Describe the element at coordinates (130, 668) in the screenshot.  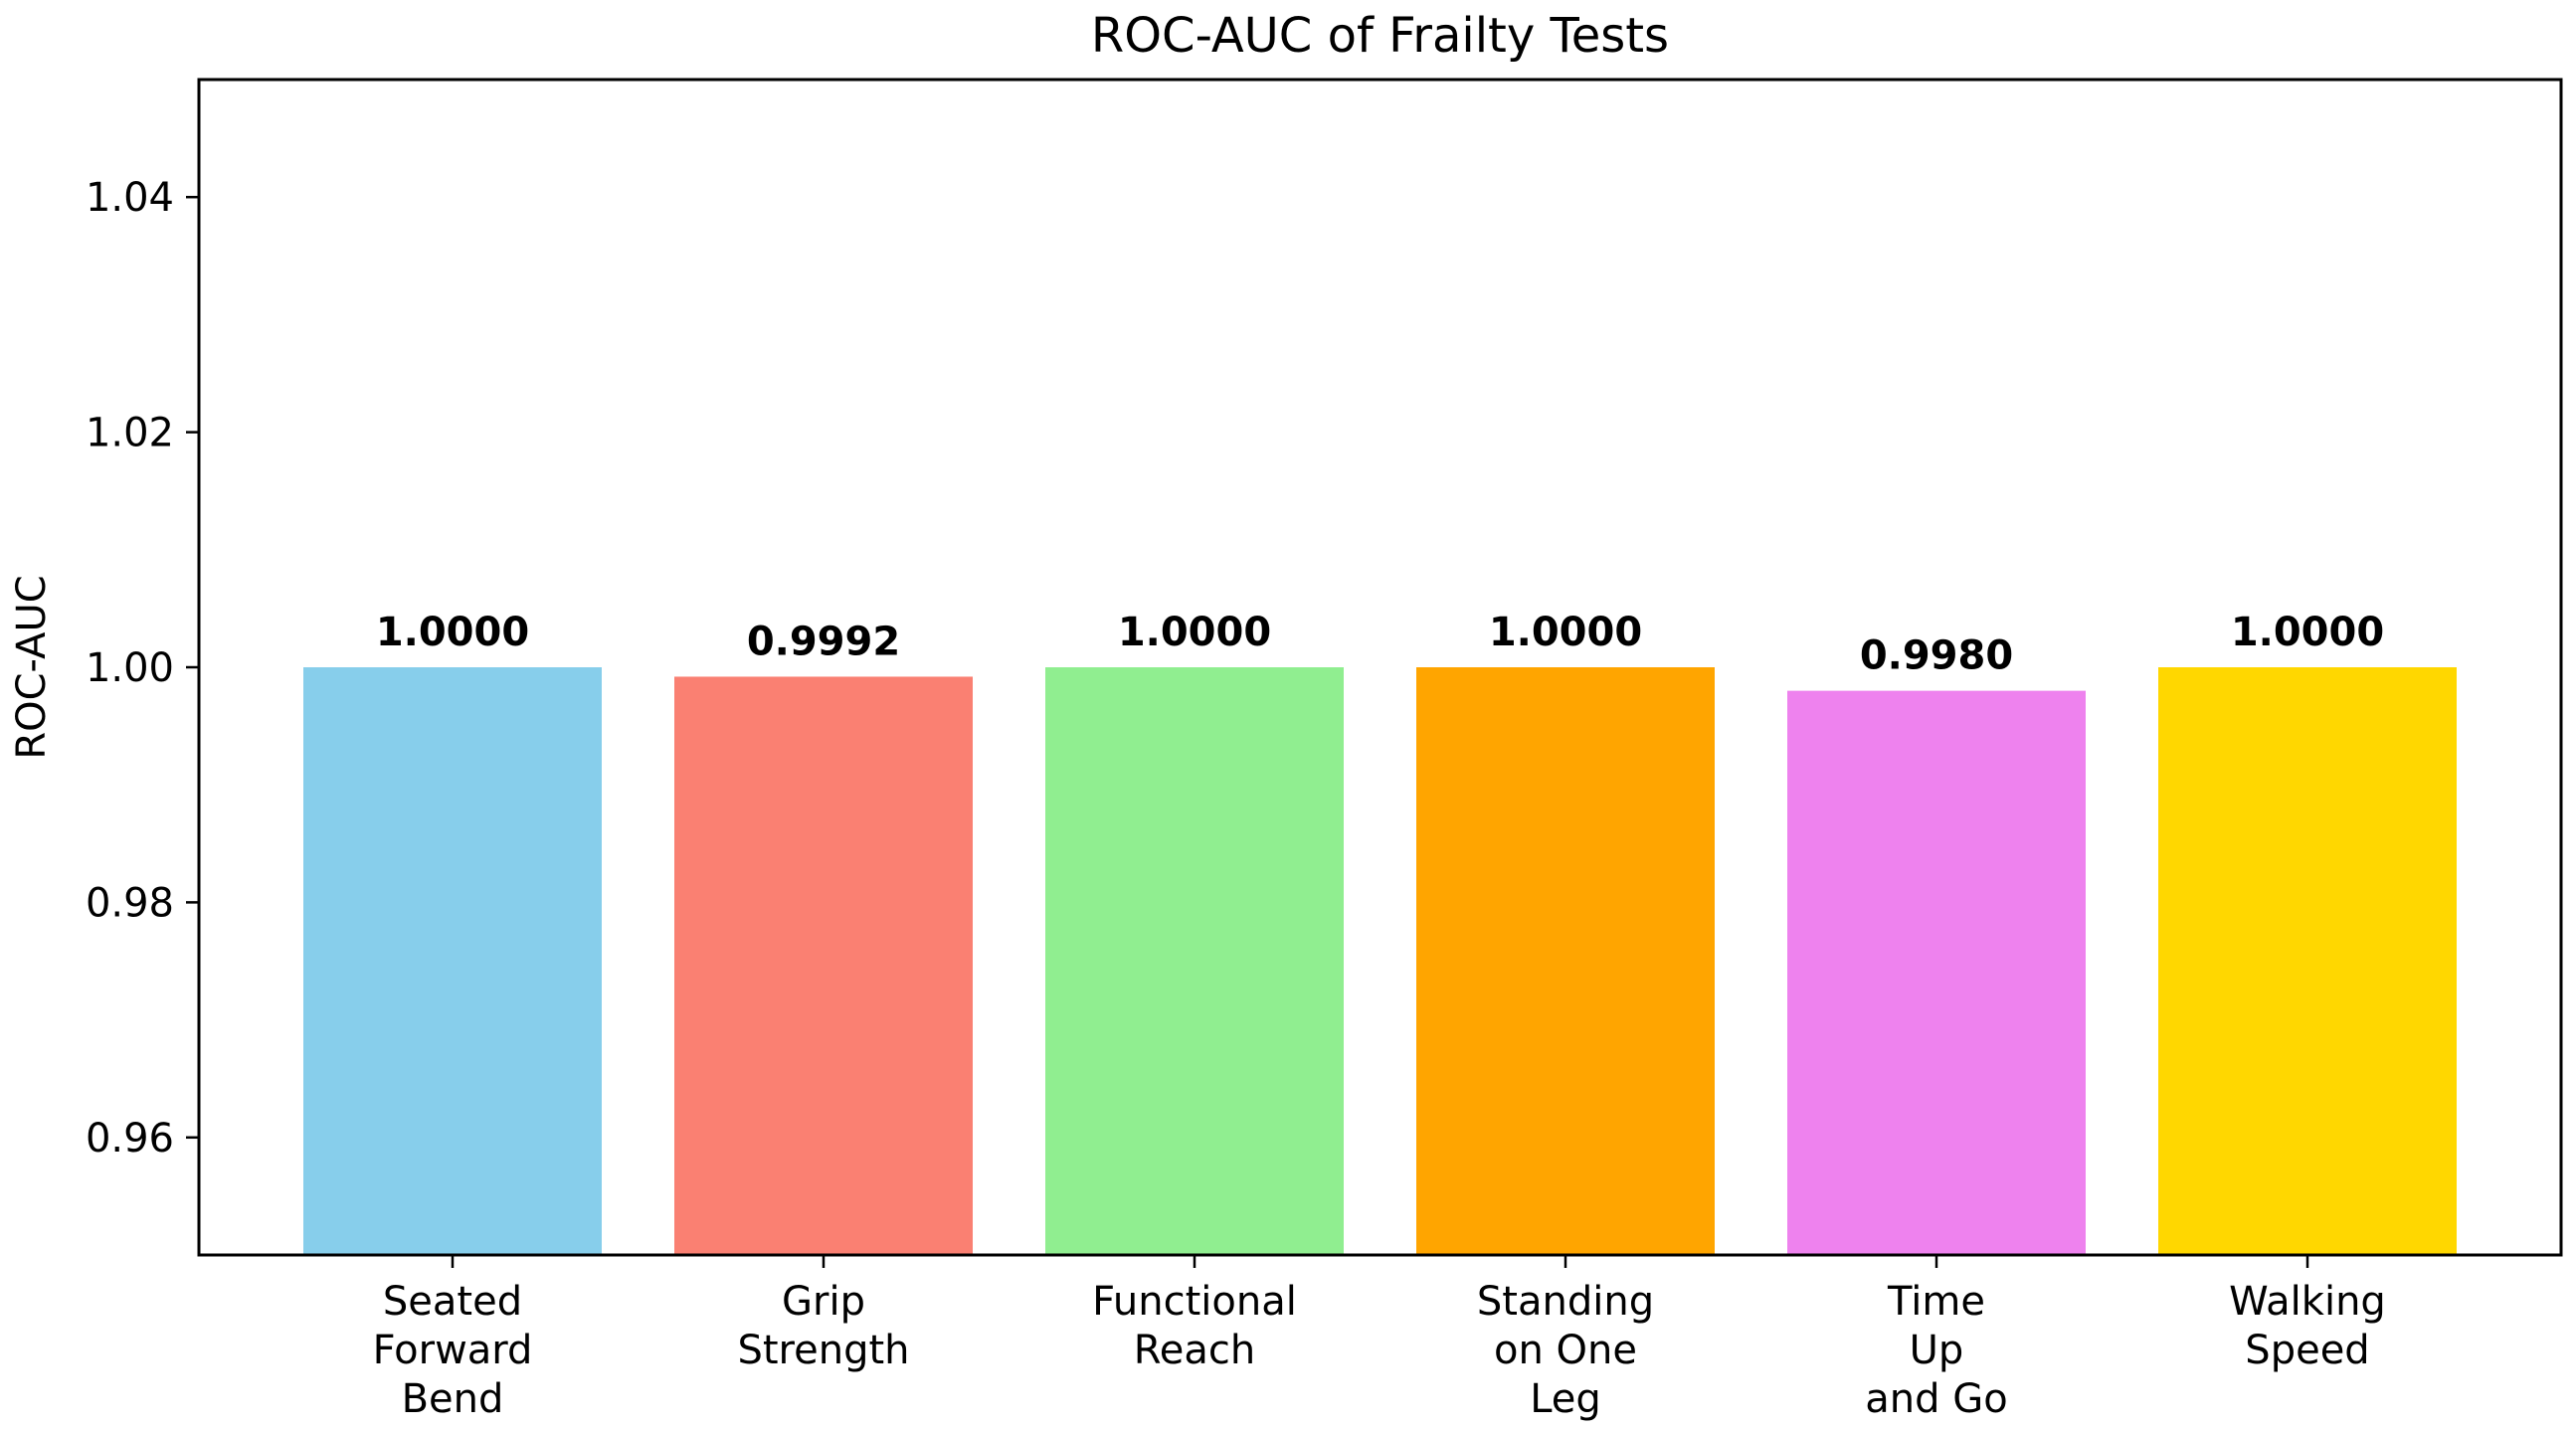
I see `y-tick-label: 1.00` at that location.